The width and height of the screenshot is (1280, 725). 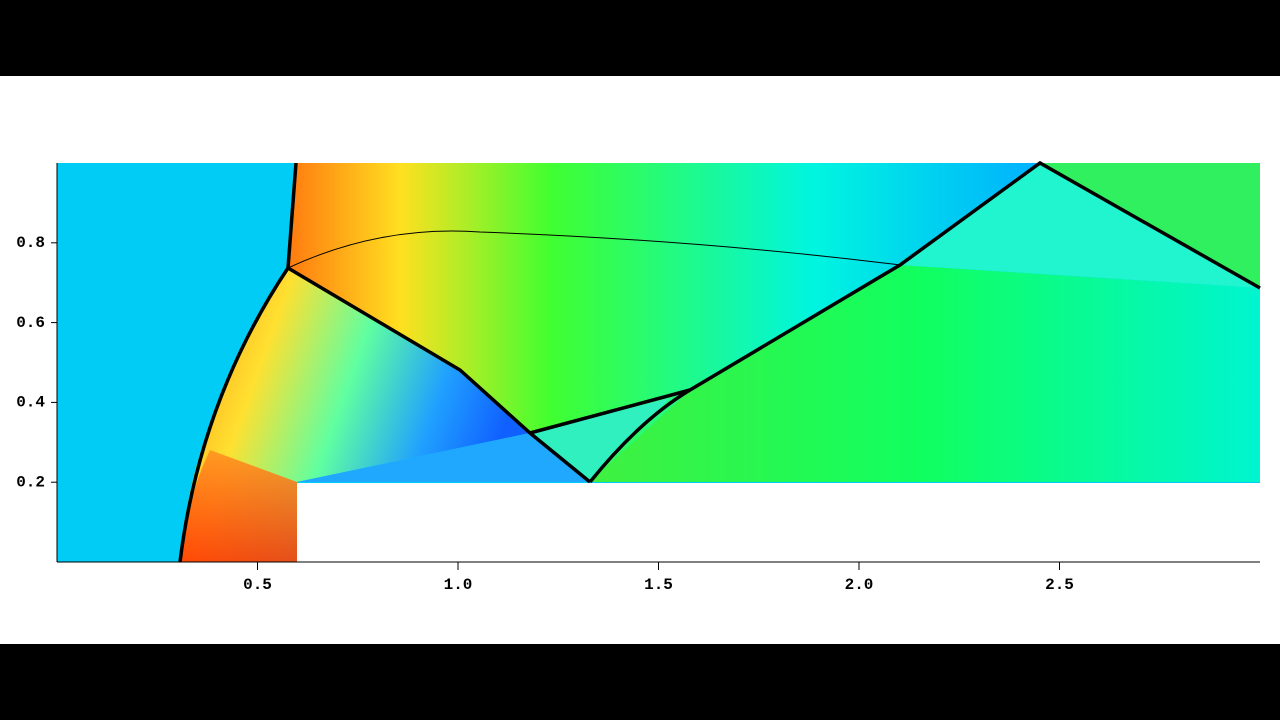 What do you see at coordinates (30, 403) in the screenshot?
I see `y-tick-label: 0.4` at bounding box center [30, 403].